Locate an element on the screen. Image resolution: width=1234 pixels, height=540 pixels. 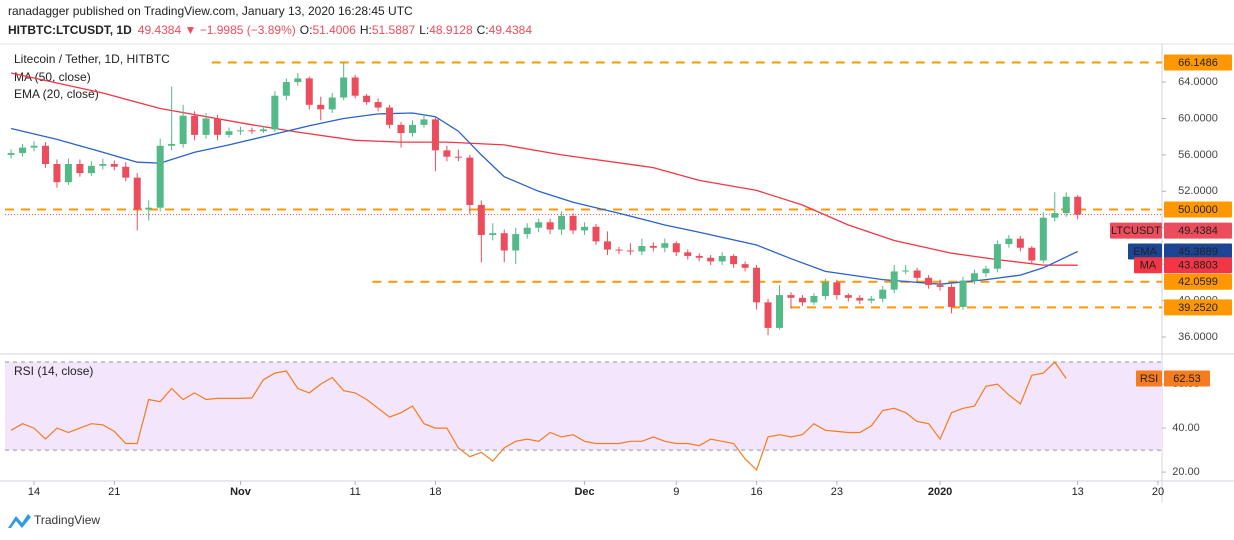
rsi-y-tick-label: 20.00 is located at coordinates (1186, 472).